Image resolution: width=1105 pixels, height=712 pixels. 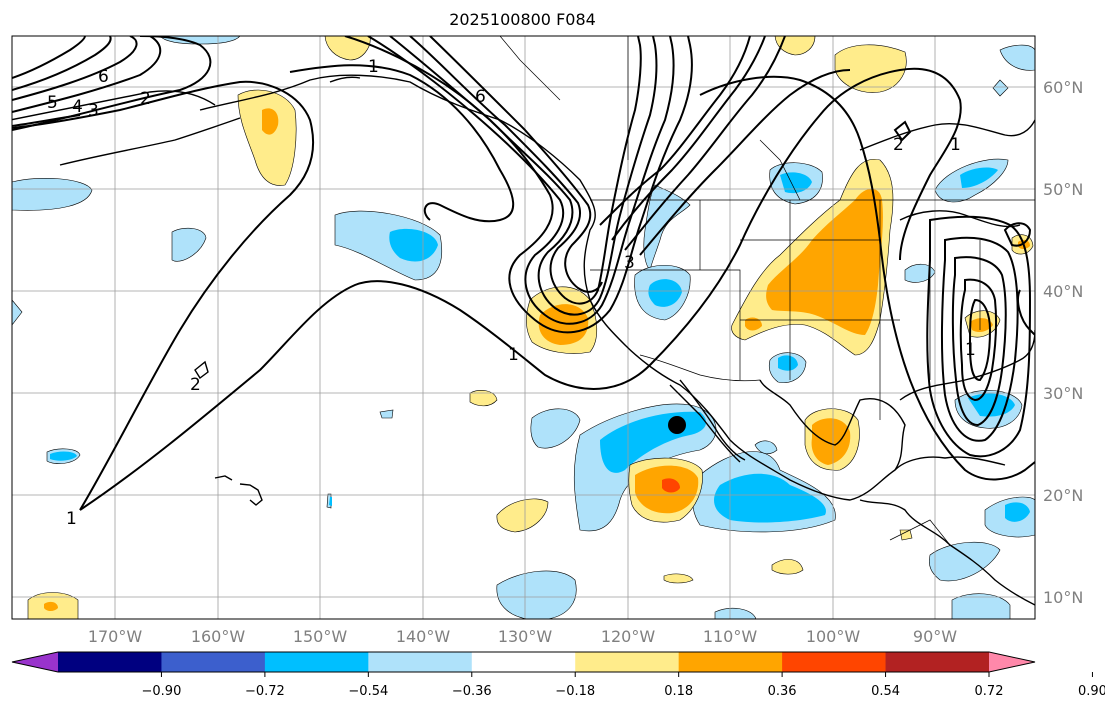 What do you see at coordinates (35, 662) in the screenshot?
I see `colorbar-extend-min` at bounding box center [35, 662].